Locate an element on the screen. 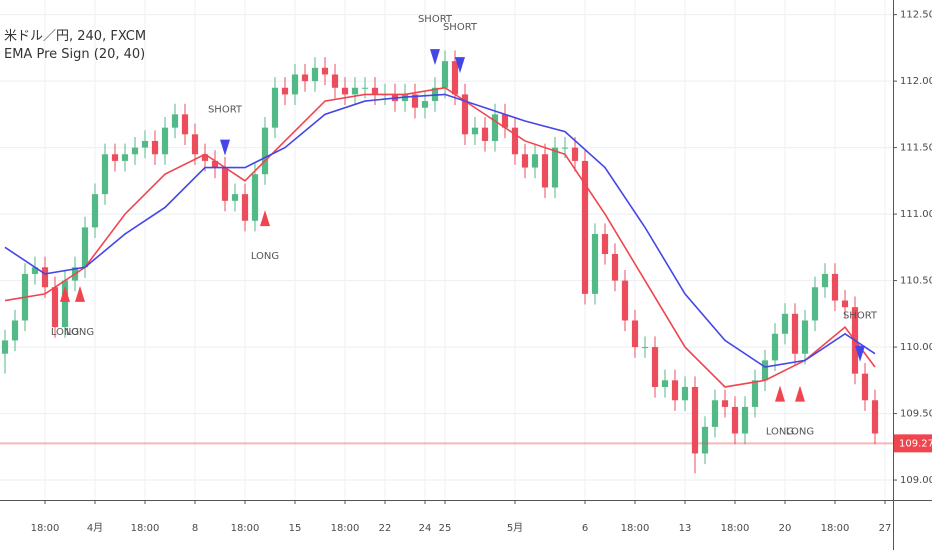  y-tick-label: 109.000 is located at coordinates (916, 480).